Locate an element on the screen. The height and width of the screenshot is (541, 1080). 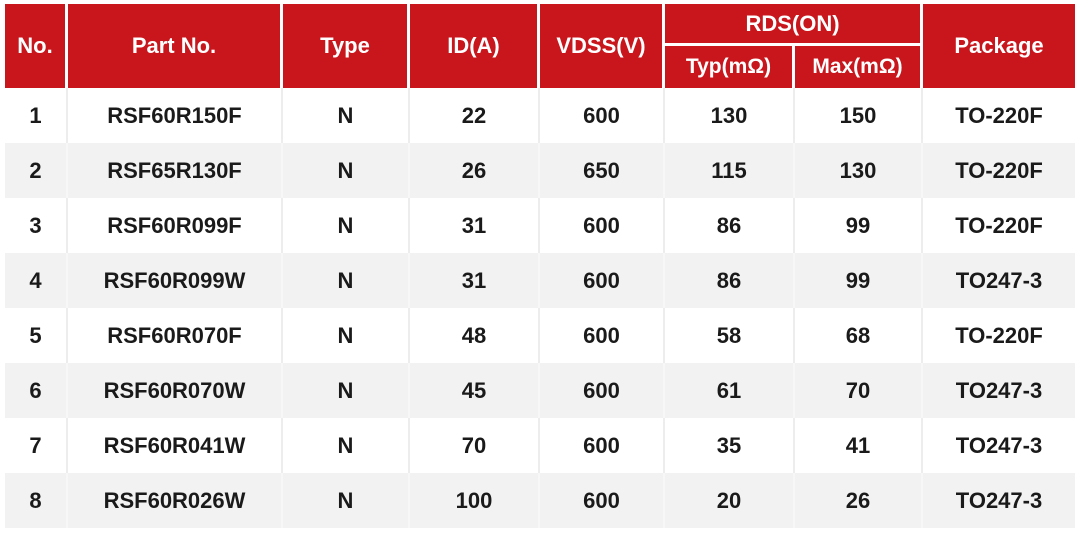
column-header-package: Package is located at coordinates (999, 46).